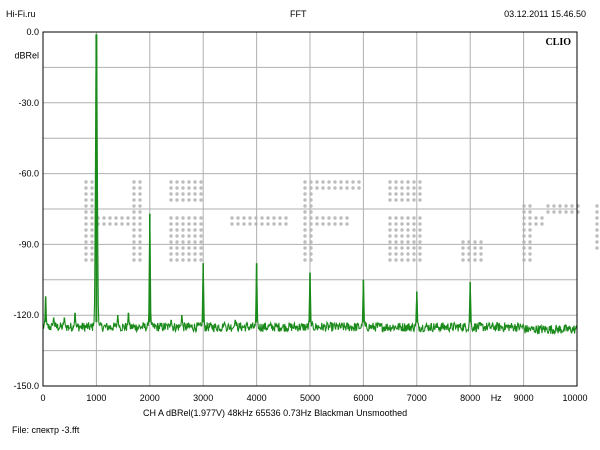 The image size is (600, 450). I want to click on x-tick-label: 7000, so click(417, 398).